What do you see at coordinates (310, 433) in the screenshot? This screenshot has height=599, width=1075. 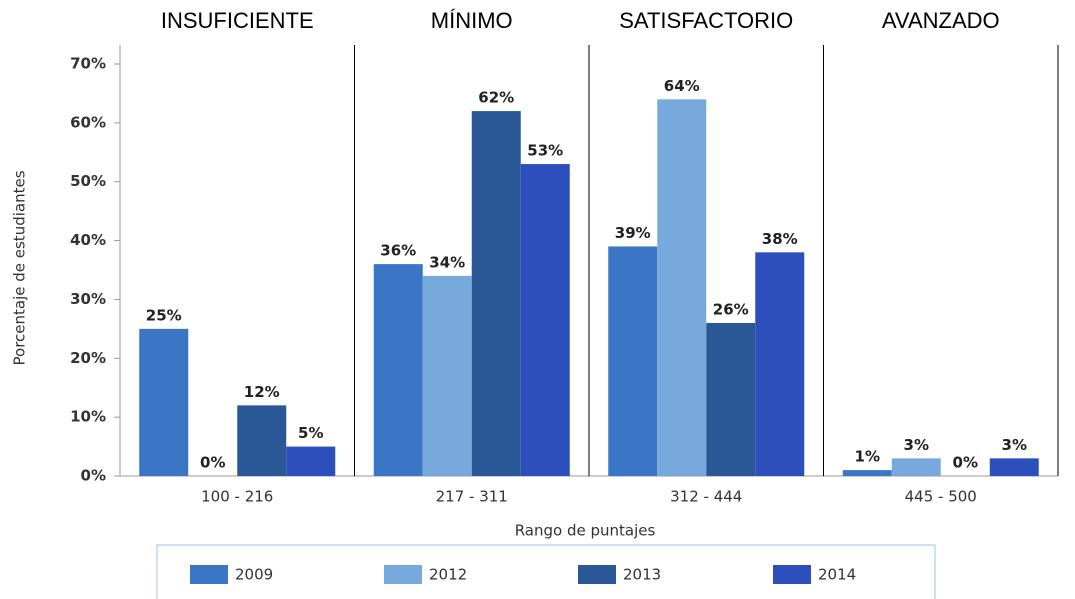 I see `value-label: 5%` at bounding box center [310, 433].